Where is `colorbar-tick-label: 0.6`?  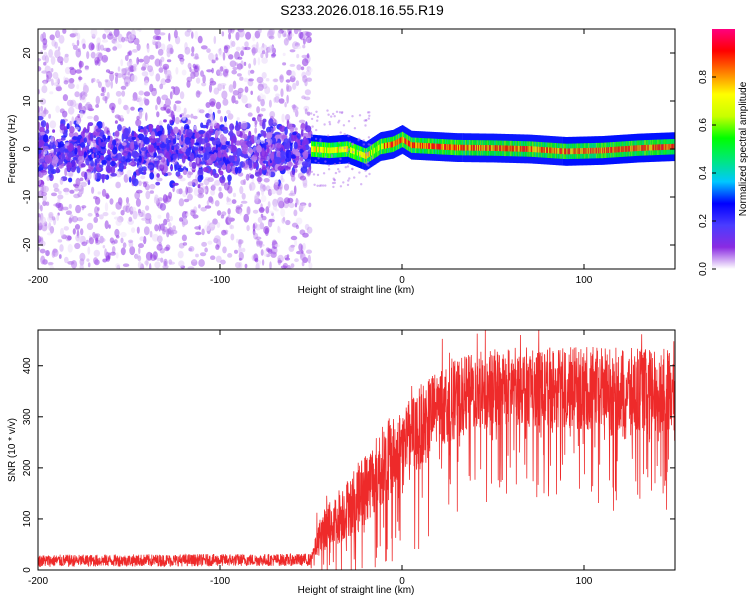 colorbar-tick-label: 0.6 is located at coordinates (703, 125).